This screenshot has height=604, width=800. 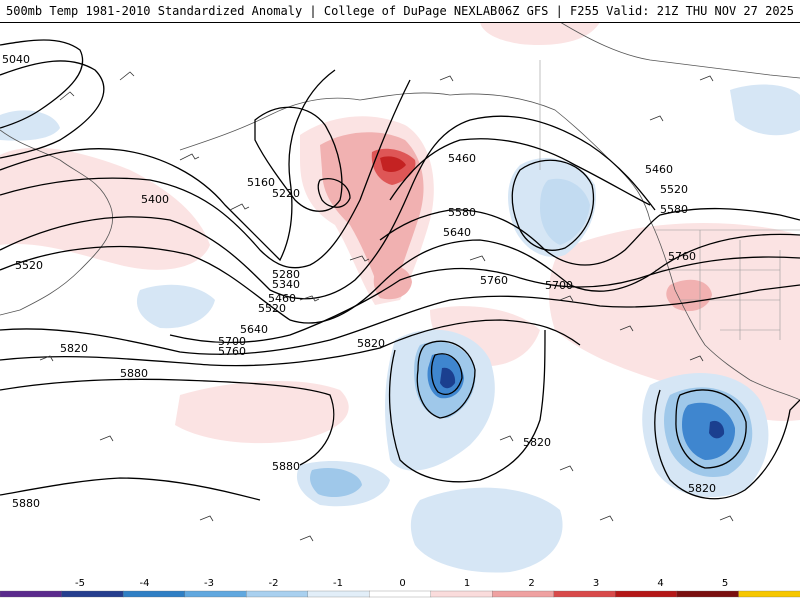 What do you see at coordinates (274, 583) in the screenshot?
I see `colorbar-tick-label: -2` at bounding box center [274, 583].